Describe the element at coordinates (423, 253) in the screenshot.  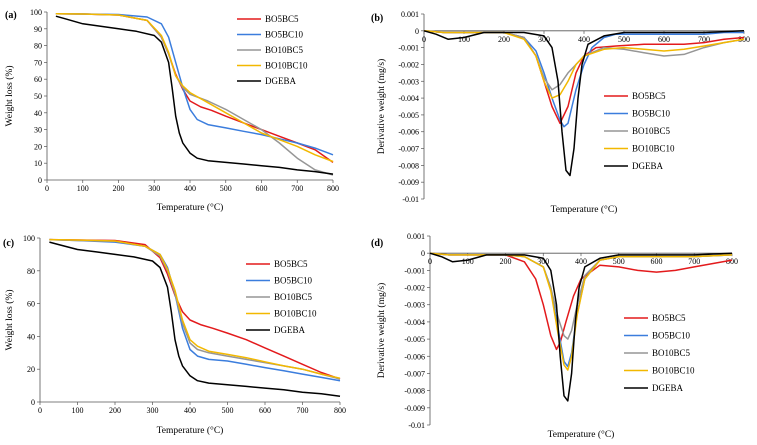
I see `y-tick-label: 0` at that location.